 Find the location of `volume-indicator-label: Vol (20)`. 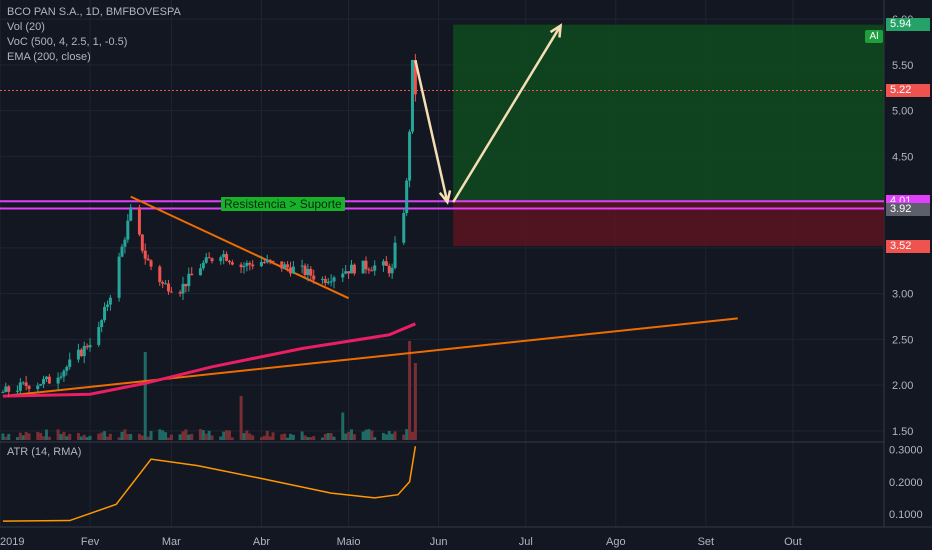

volume-indicator-label: Vol (20) is located at coordinates (26, 27).